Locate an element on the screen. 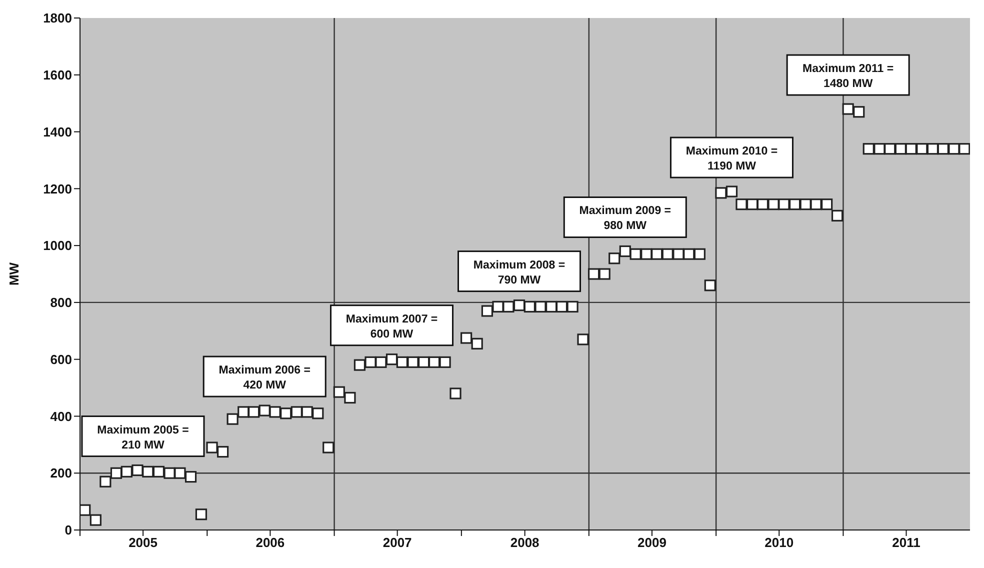  annotation: Maximum 2008 = 790 MW is located at coordinates (519, 272).